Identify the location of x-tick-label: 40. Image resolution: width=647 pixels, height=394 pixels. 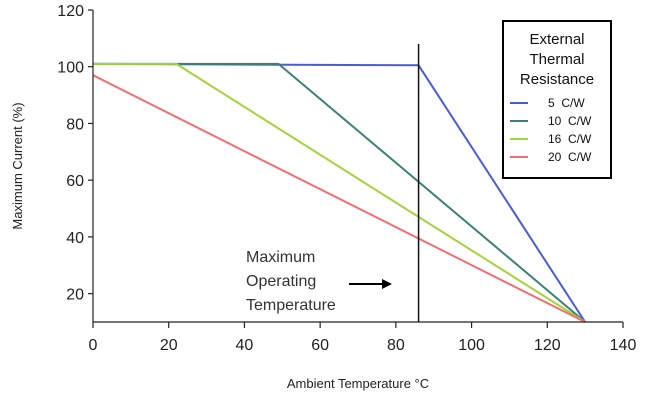
(245, 345).